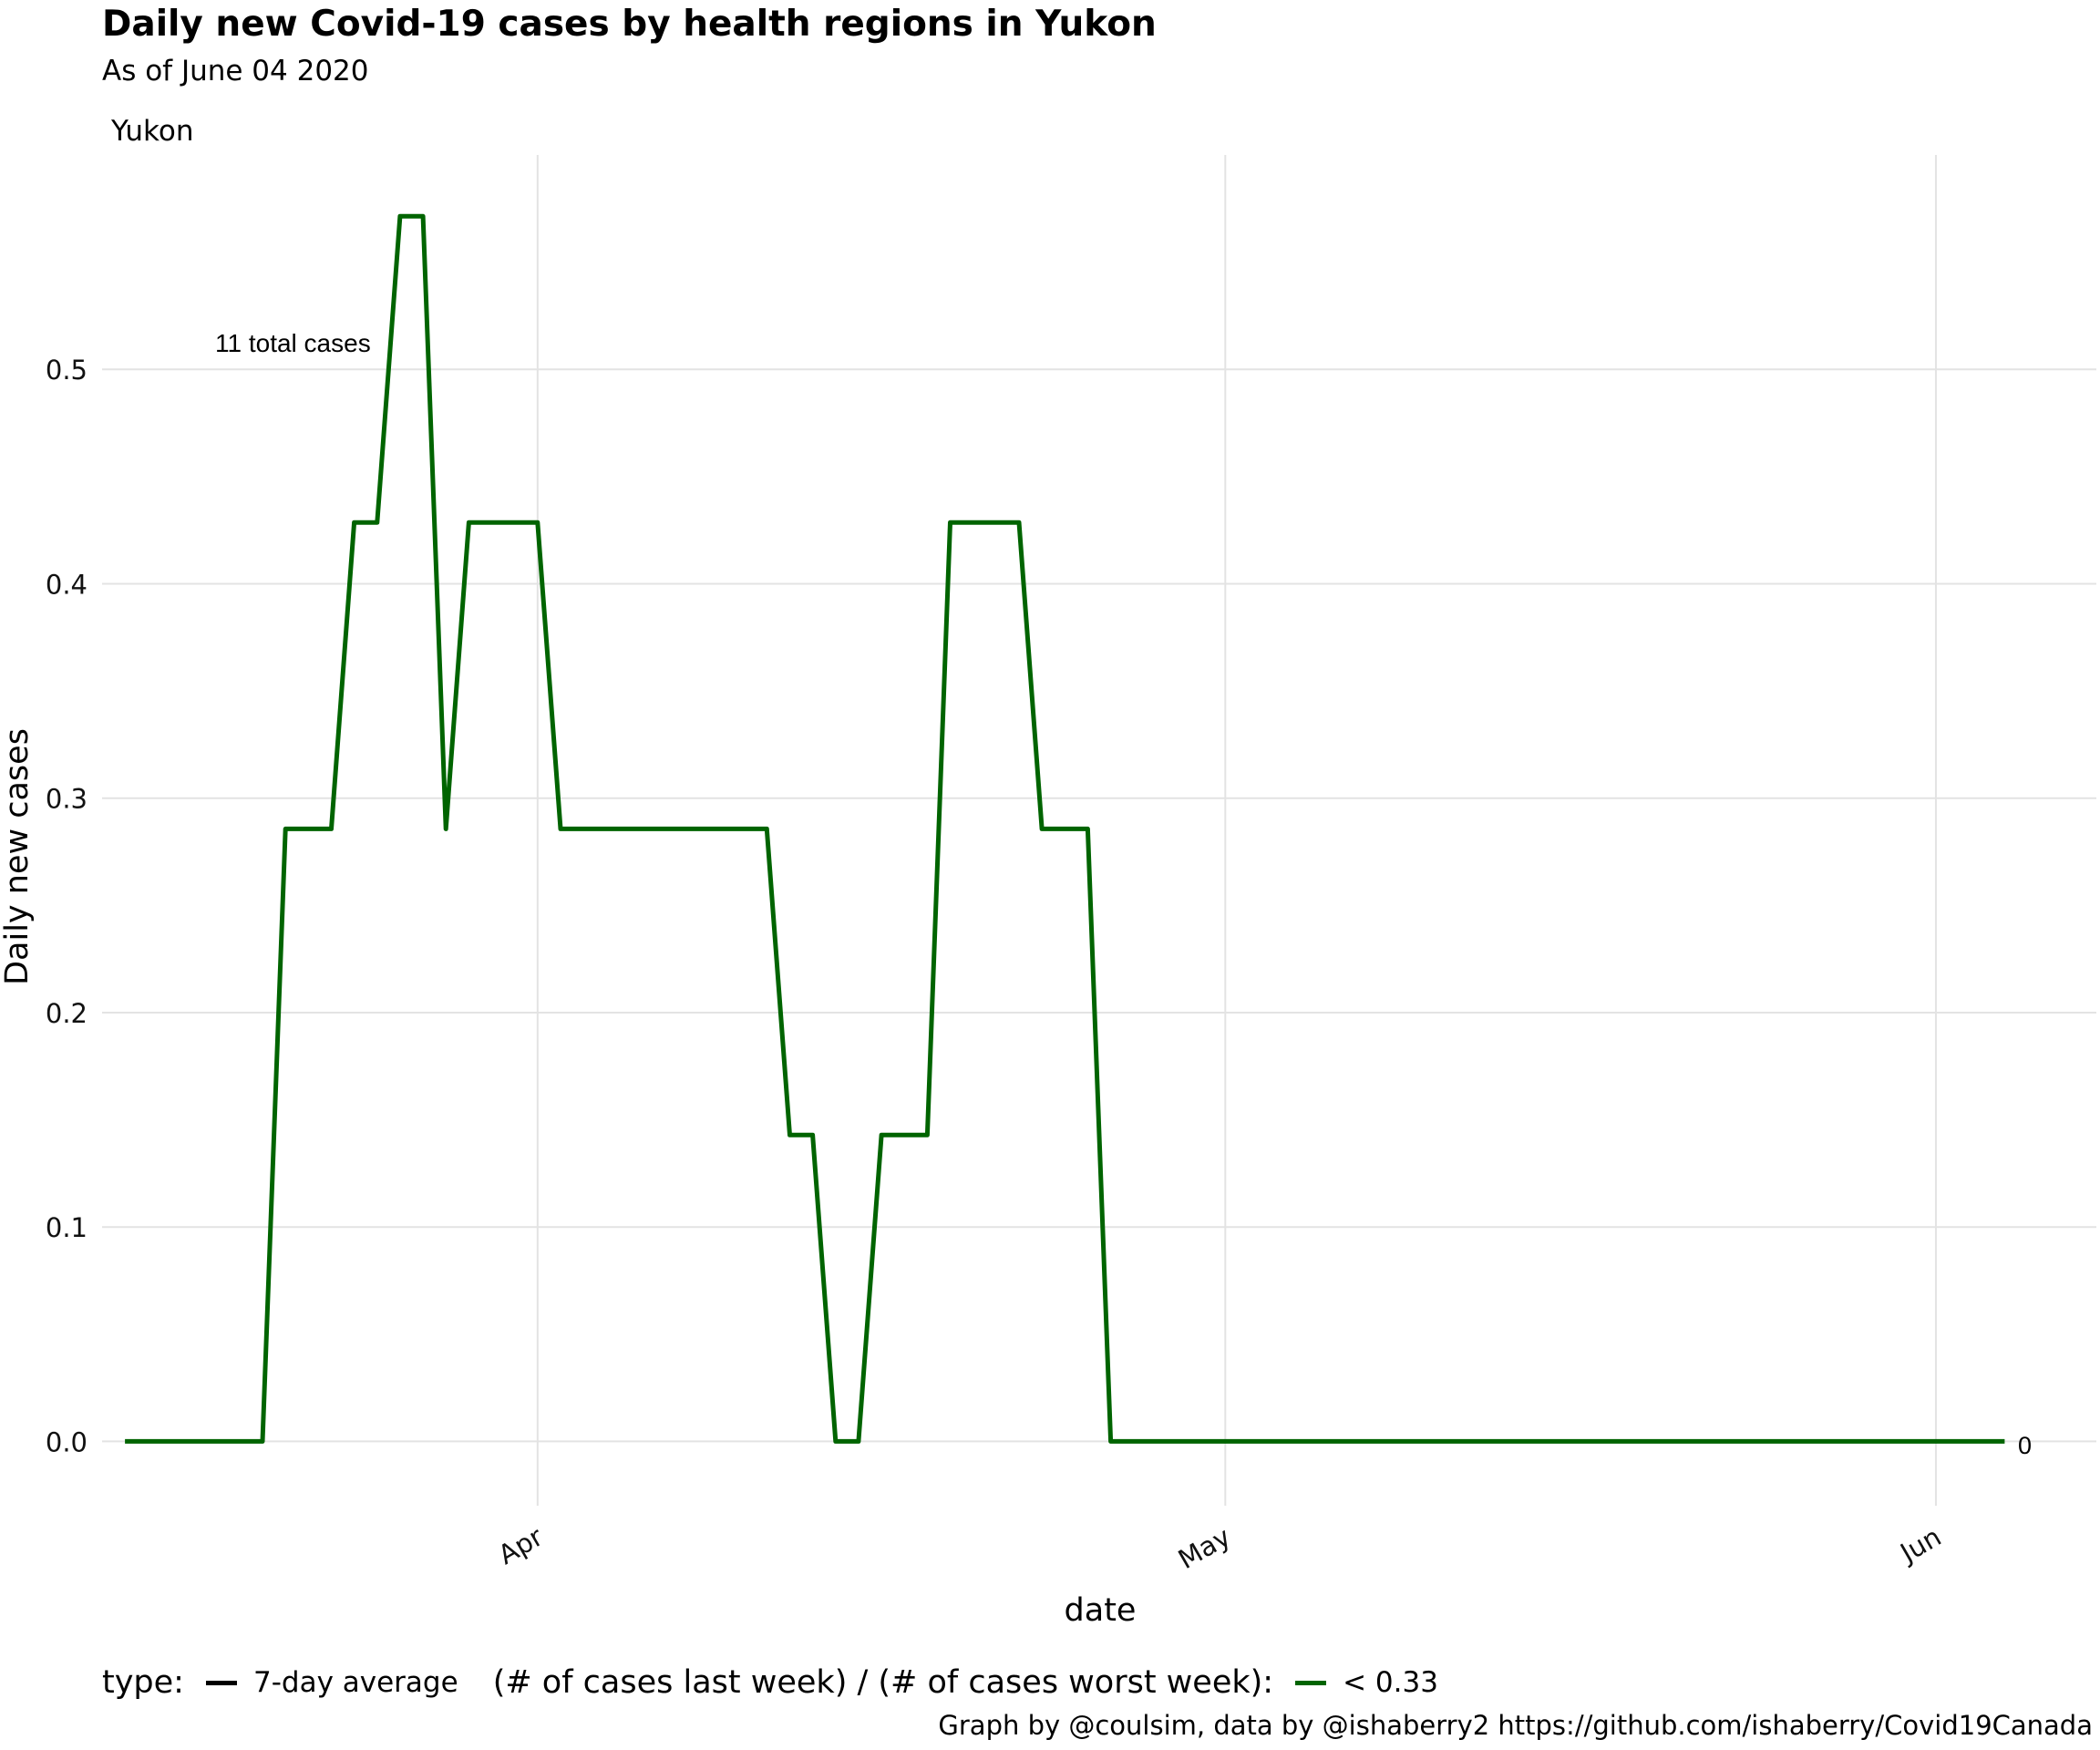 This screenshot has height=1750, width=2100. What do you see at coordinates (143, 1683) in the screenshot?
I see `legend-type-label: type:` at bounding box center [143, 1683].